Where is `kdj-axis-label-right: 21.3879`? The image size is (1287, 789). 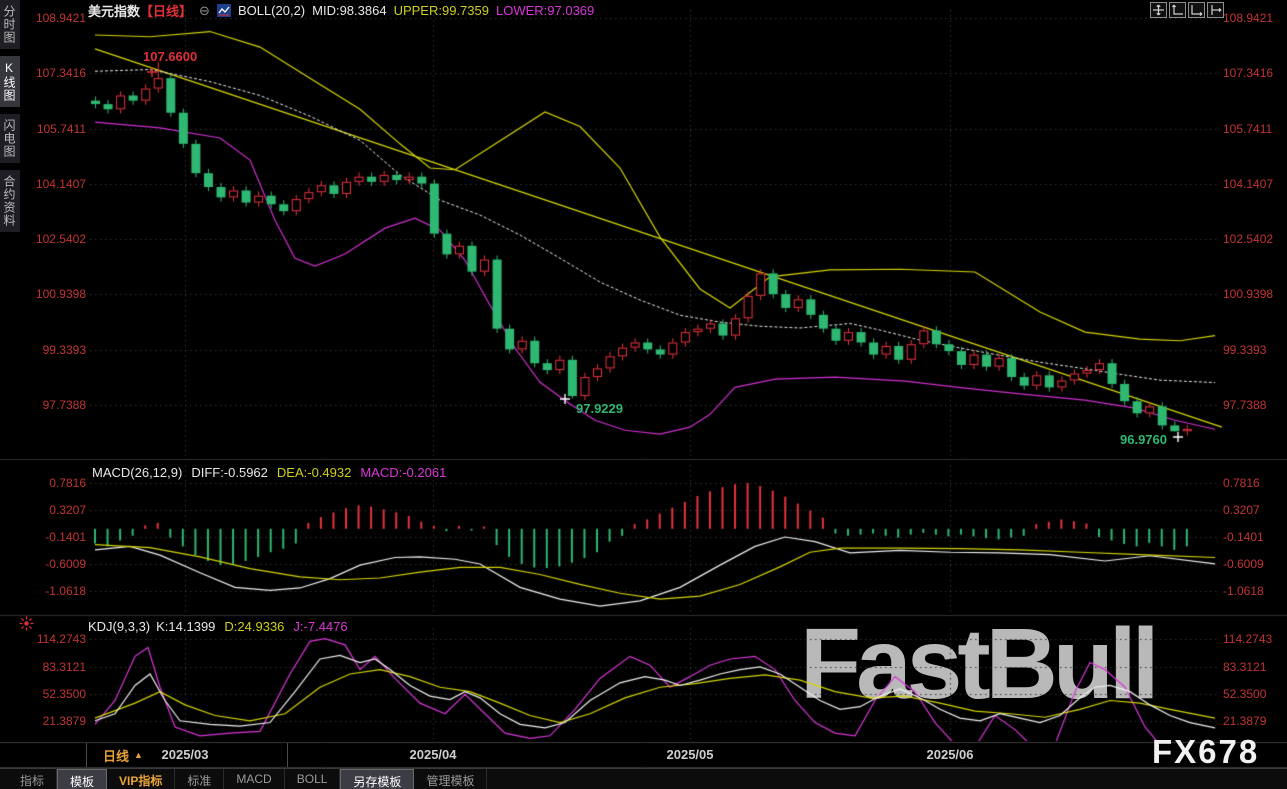
kdj-axis-label-right: 21.3879 is located at coordinates (1245, 721).